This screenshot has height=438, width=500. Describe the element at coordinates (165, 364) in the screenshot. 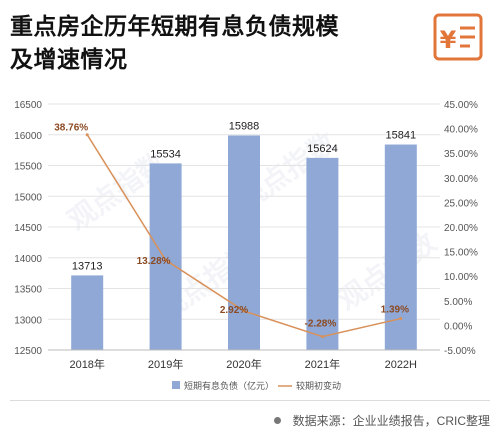

I see `x-tick-label: 2019年` at that location.